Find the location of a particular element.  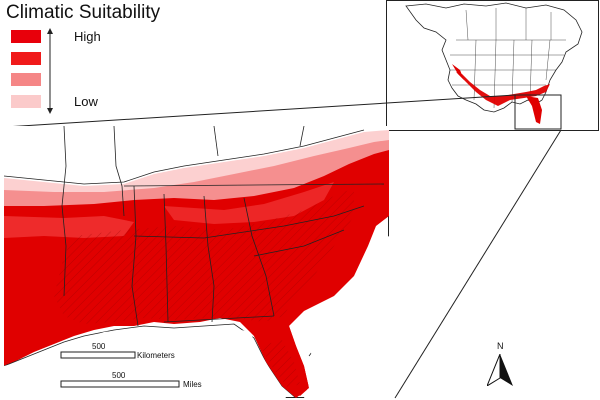

suitability-mid-low is located at coordinates (196, 180).